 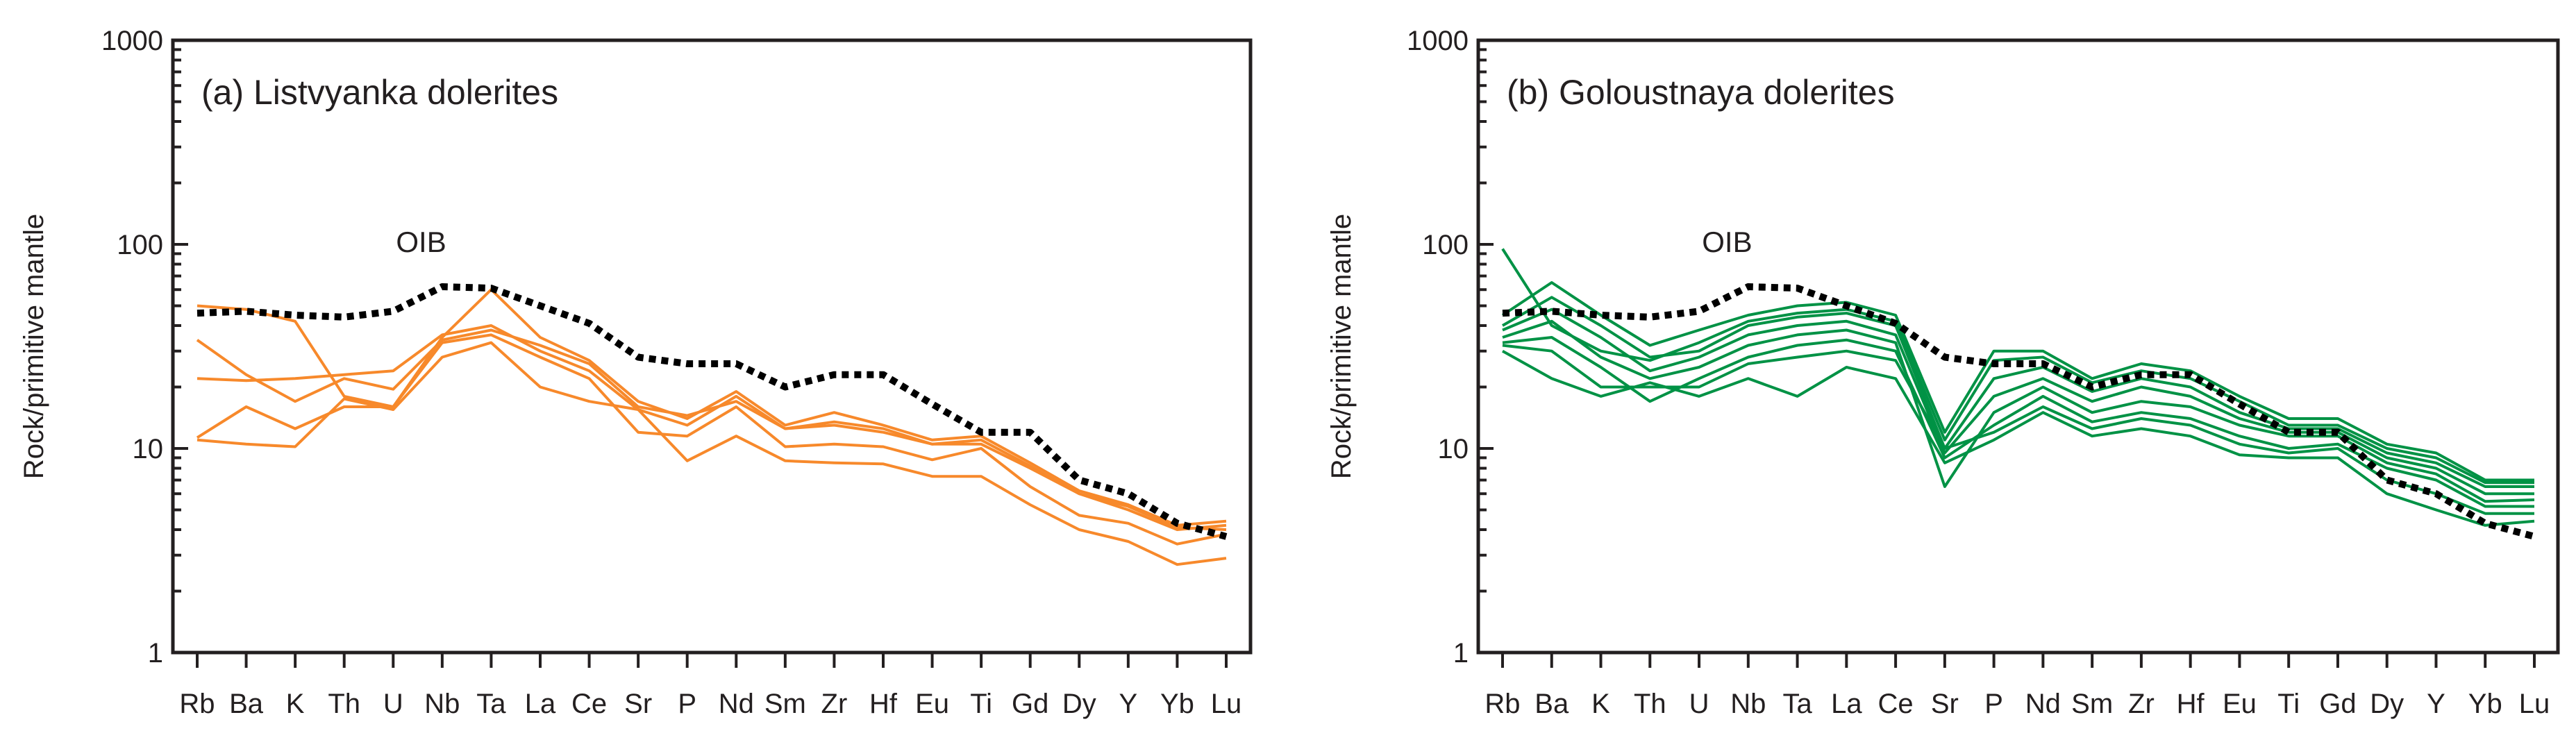 I want to click on chart-title: (b) Goloustnaya dolerites, so click(x=1701, y=92).